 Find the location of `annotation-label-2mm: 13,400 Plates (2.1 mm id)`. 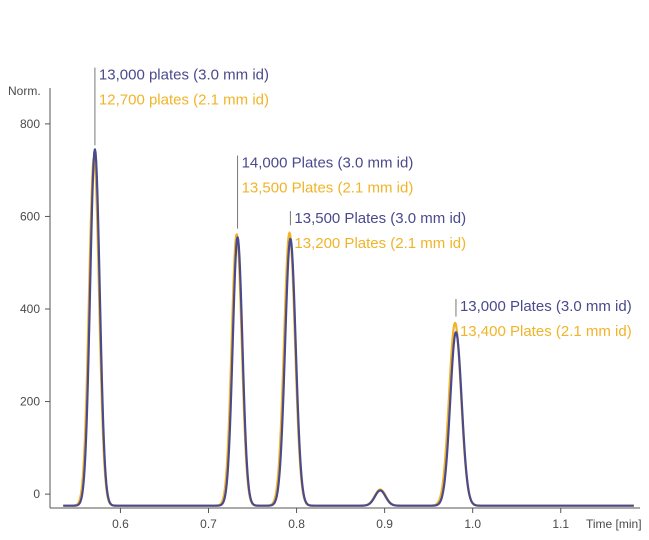

annotation-label-2mm: 13,400 Plates (2.1 mm id) is located at coordinates (546, 331).